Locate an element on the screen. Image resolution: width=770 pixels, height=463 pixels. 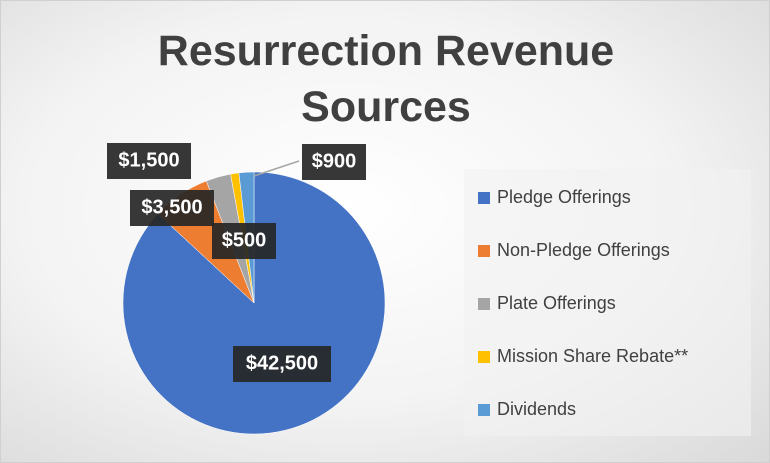
legend-label: Pledge Offerings is located at coordinates (564, 197).